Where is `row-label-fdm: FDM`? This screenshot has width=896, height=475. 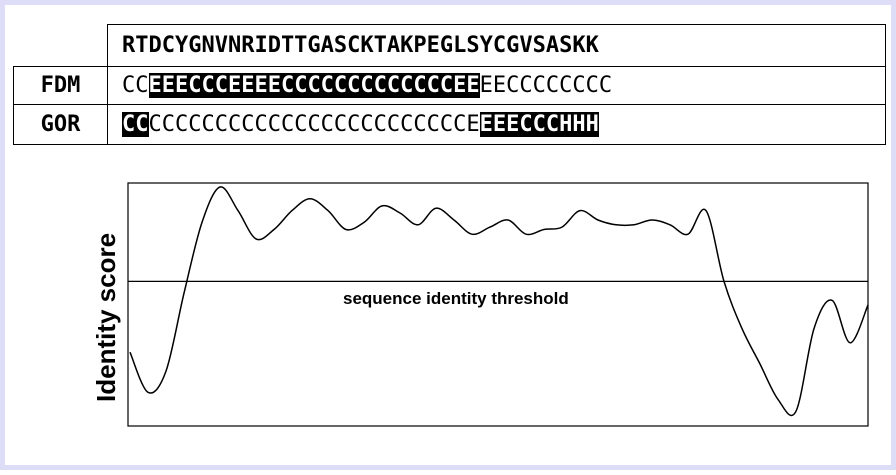 row-label-fdm: FDM is located at coordinates (60, 85).